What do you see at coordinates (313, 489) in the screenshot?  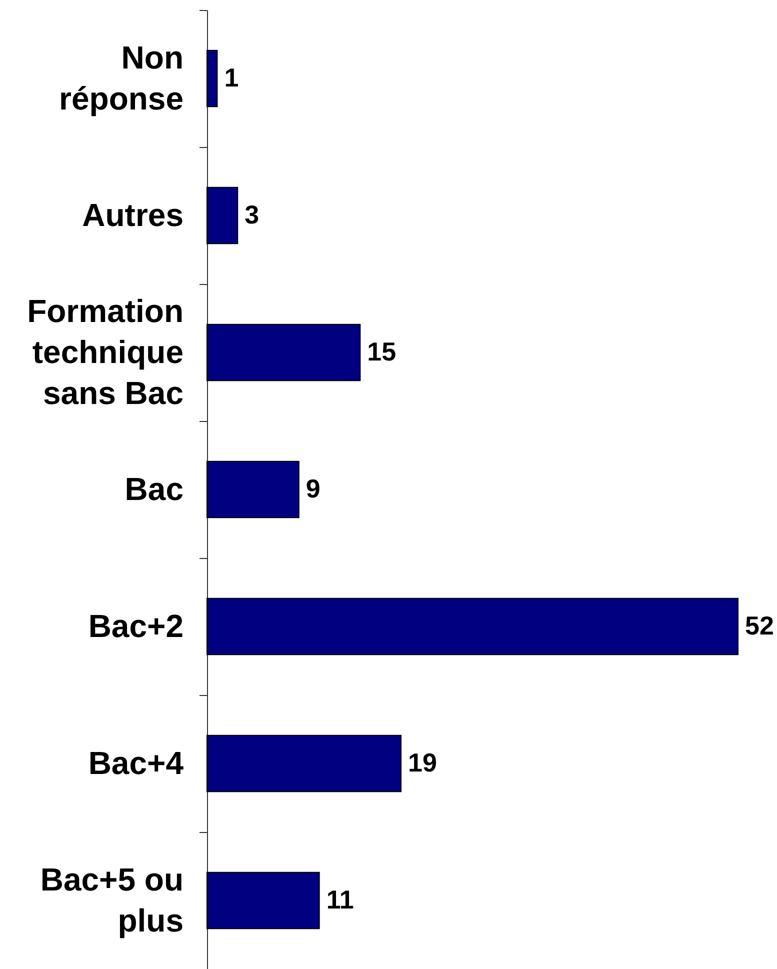 I see `data-label: 9` at bounding box center [313, 489].